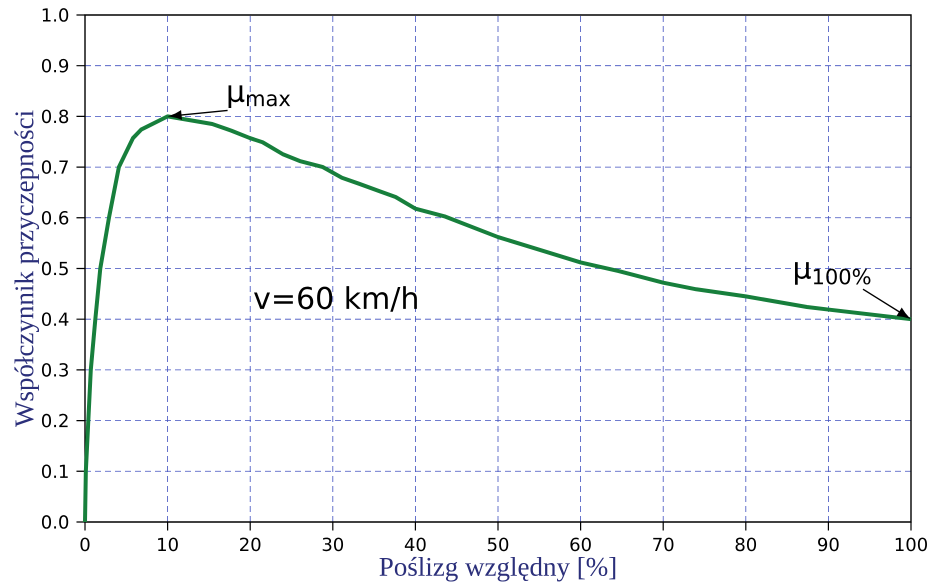  Describe the element at coordinates (55, 522) in the screenshot. I see `y-tick-label: 0.0` at that location.